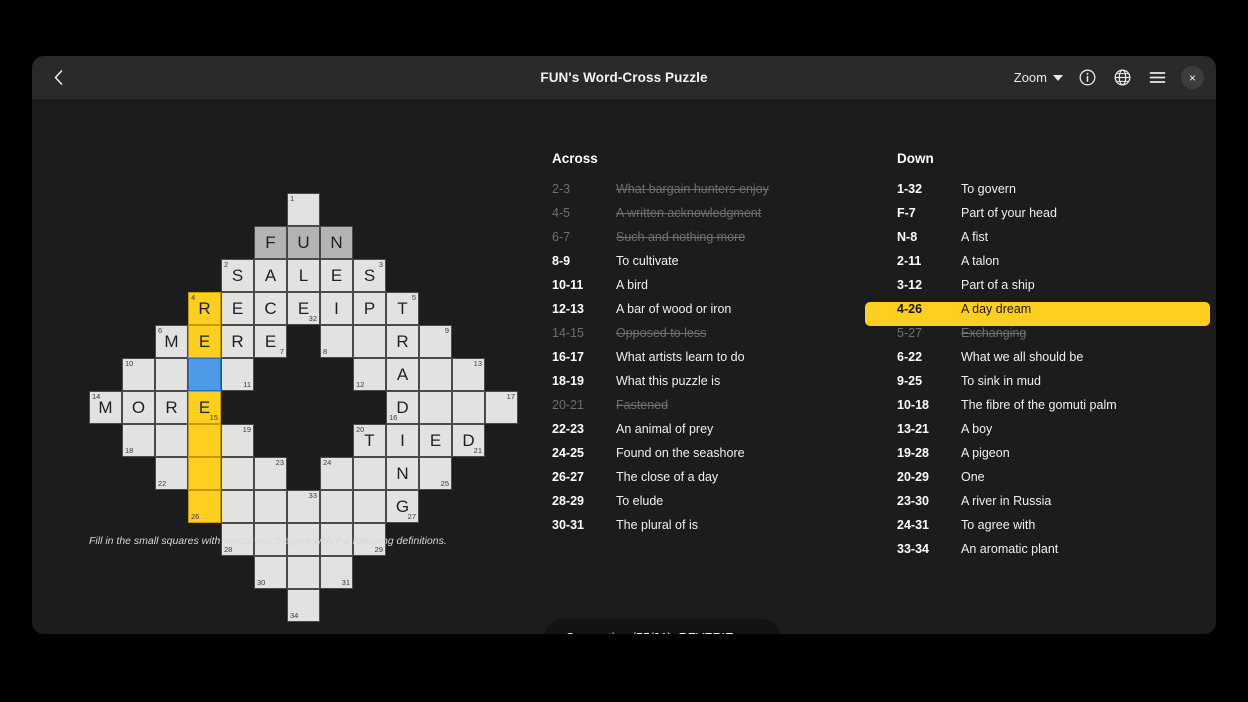  What do you see at coordinates (1038, 77) in the screenshot?
I see `zoom-dropdown: Zoom` at bounding box center [1038, 77].